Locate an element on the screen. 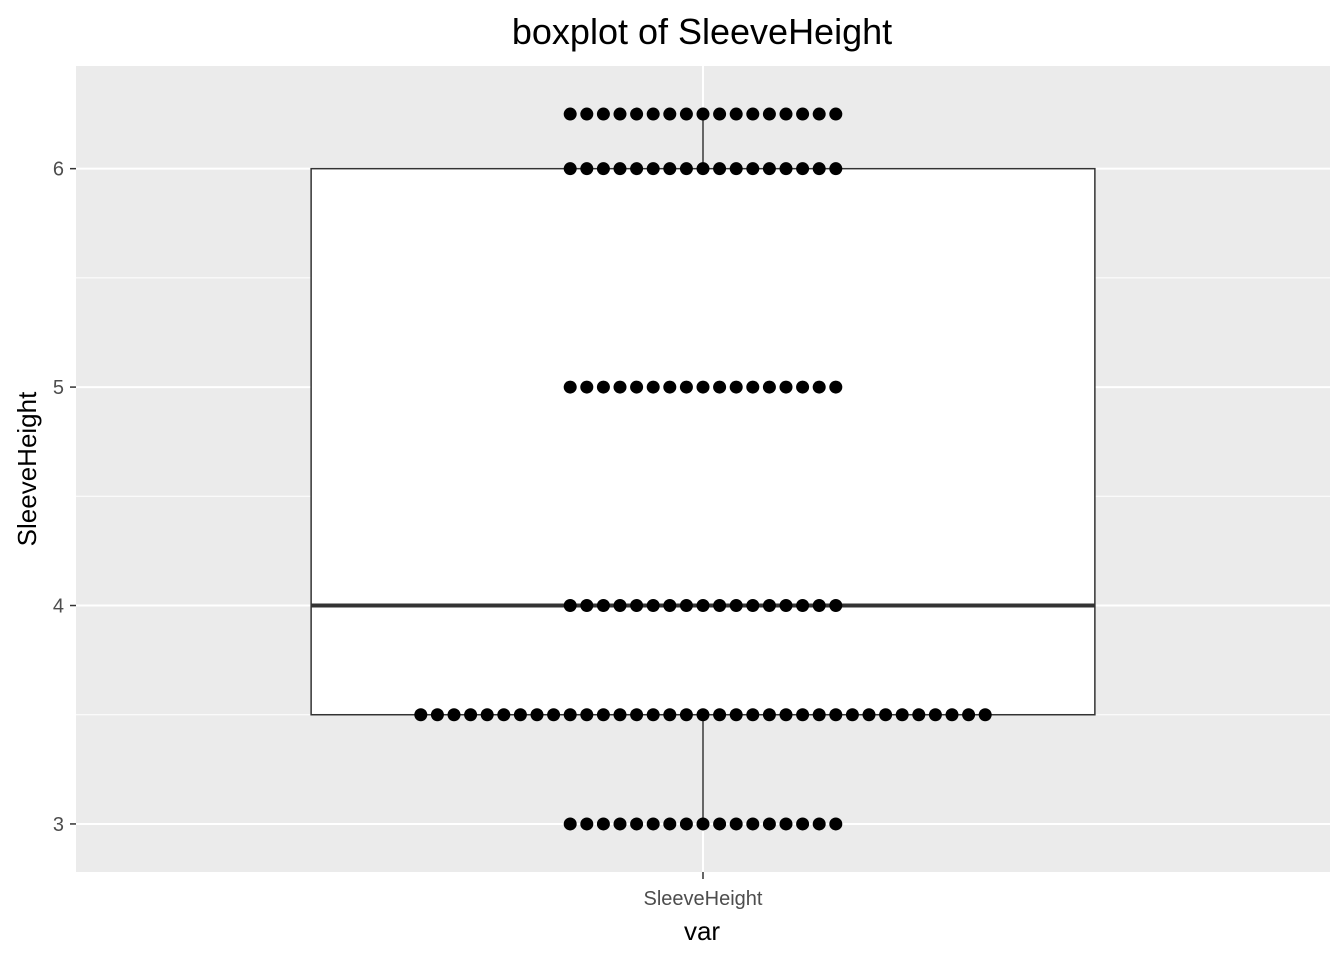  y-tick-label: 4 is located at coordinates (58, 607).